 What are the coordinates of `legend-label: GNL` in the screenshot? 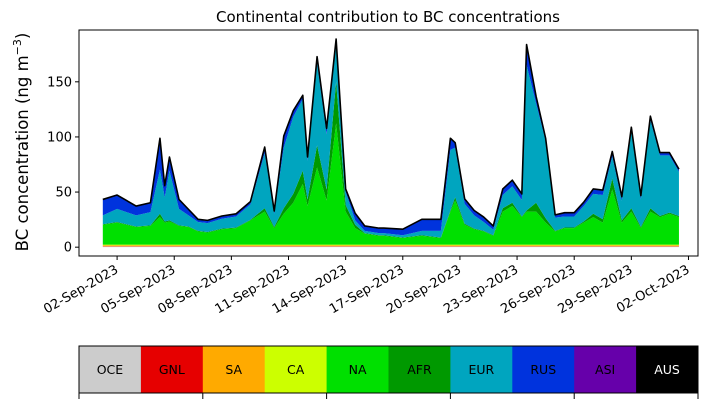 It's located at (172, 369).